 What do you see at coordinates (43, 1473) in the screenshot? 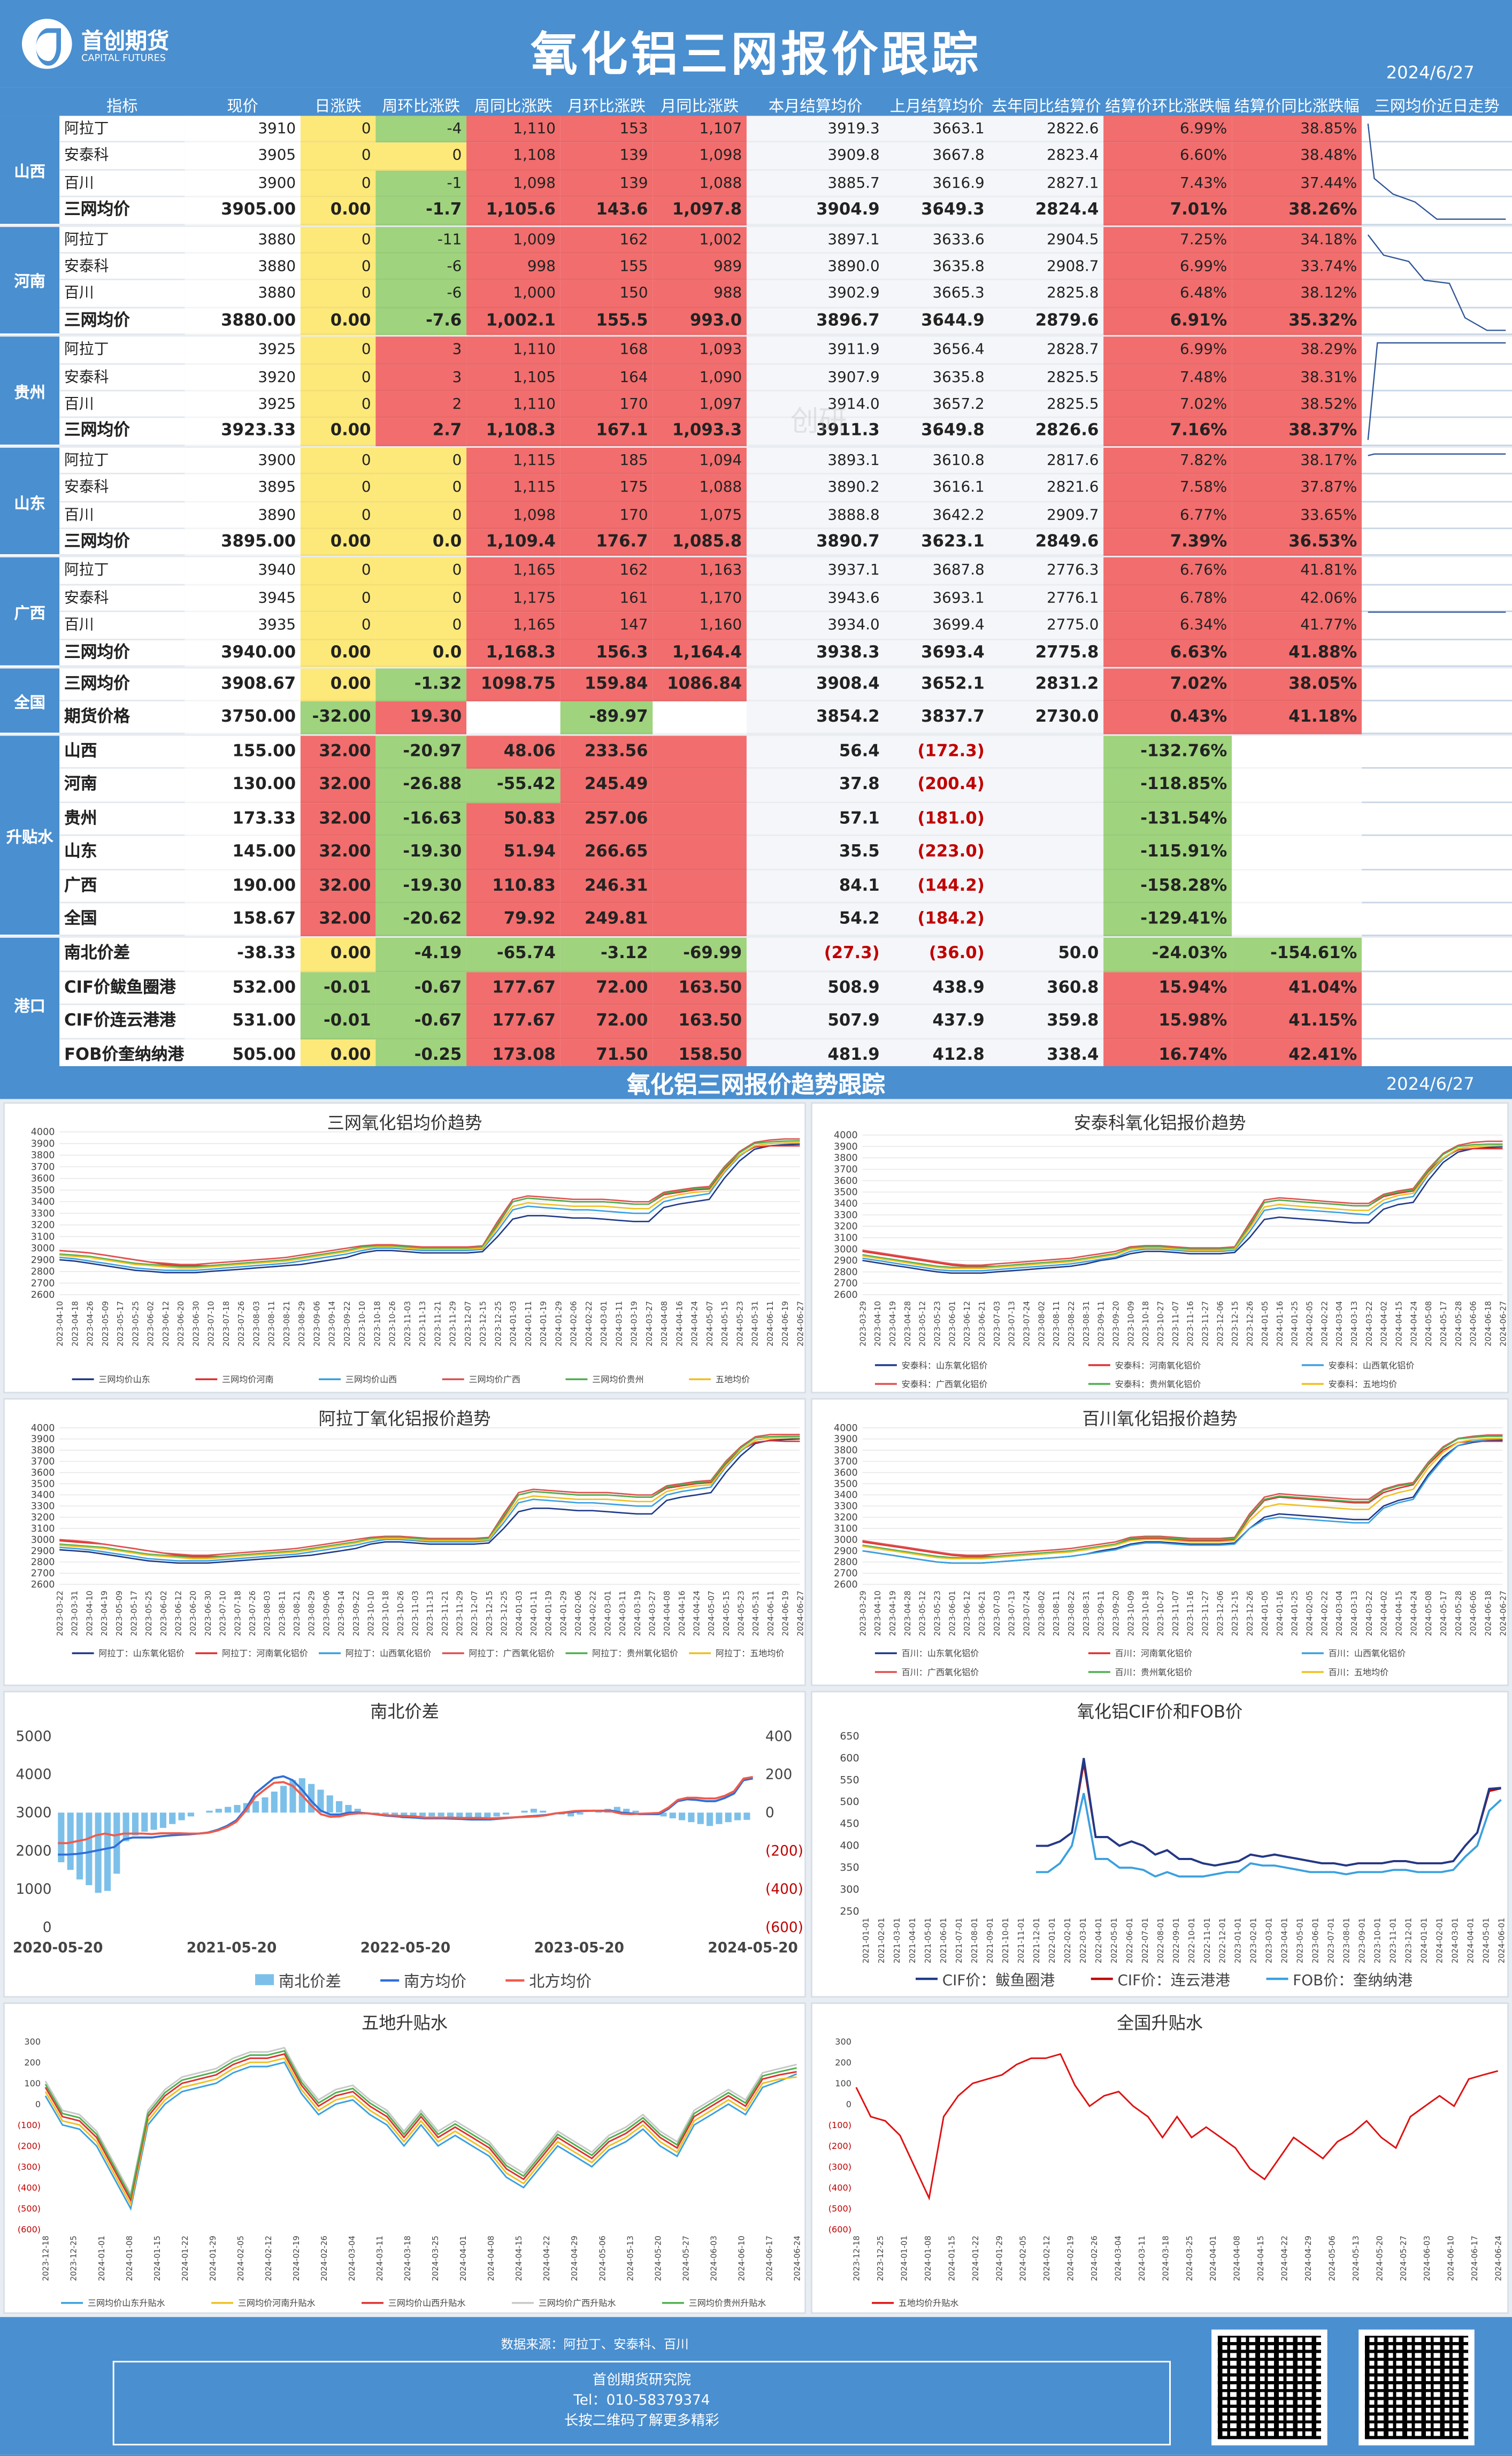
I see `y-tick-label: 3600` at bounding box center [43, 1473].